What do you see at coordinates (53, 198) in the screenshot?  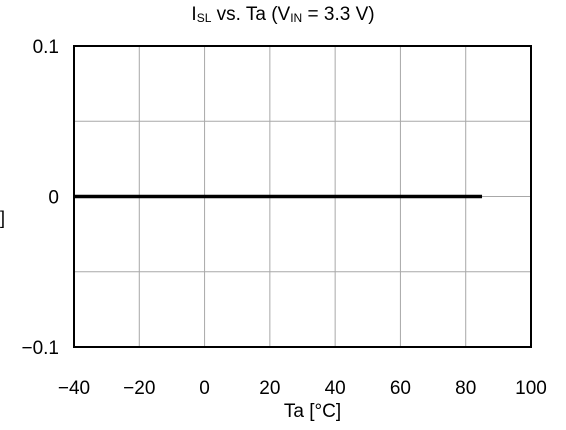 I see `y-tick-label: 0` at bounding box center [53, 198].